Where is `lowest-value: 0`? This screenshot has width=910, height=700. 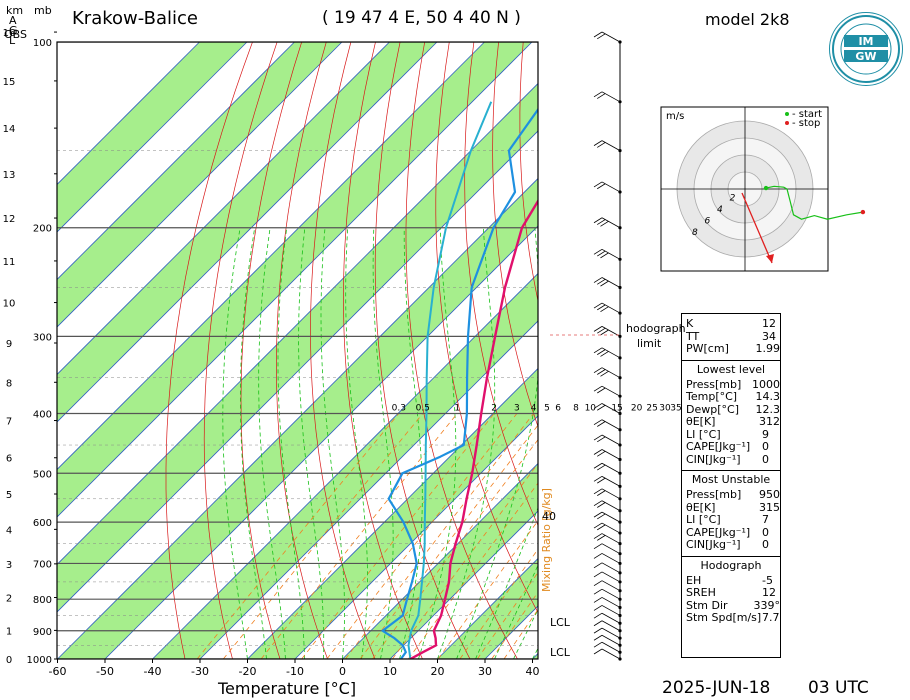 lowest-value: 0 is located at coordinates (765, 459).